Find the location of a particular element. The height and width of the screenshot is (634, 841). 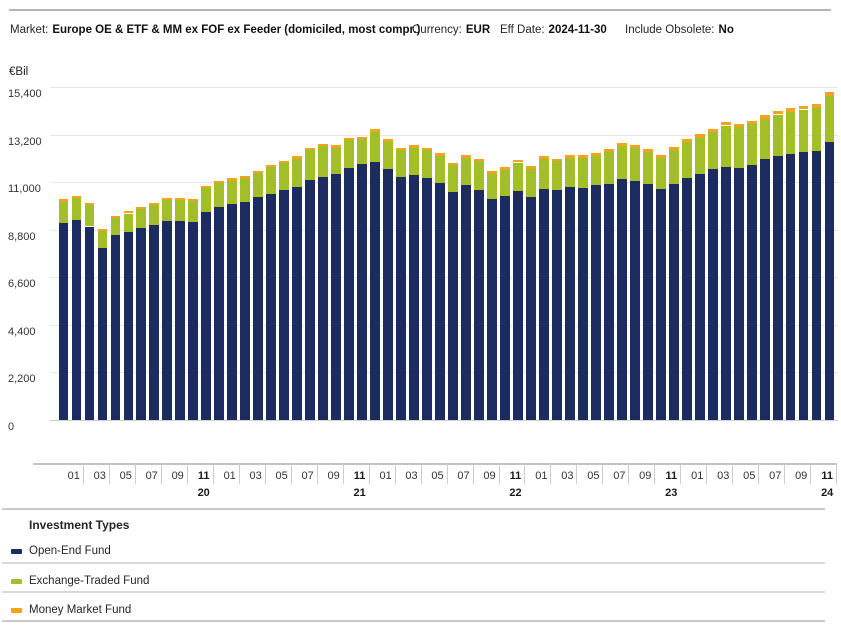

legend-item-money-market-fund: Money Market Fund is located at coordinates (200, 610).